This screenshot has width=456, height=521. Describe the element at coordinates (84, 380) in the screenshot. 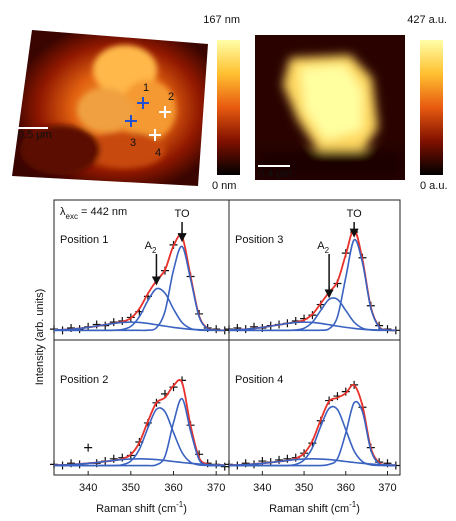

I see `panel-title: Position 2` at that location.